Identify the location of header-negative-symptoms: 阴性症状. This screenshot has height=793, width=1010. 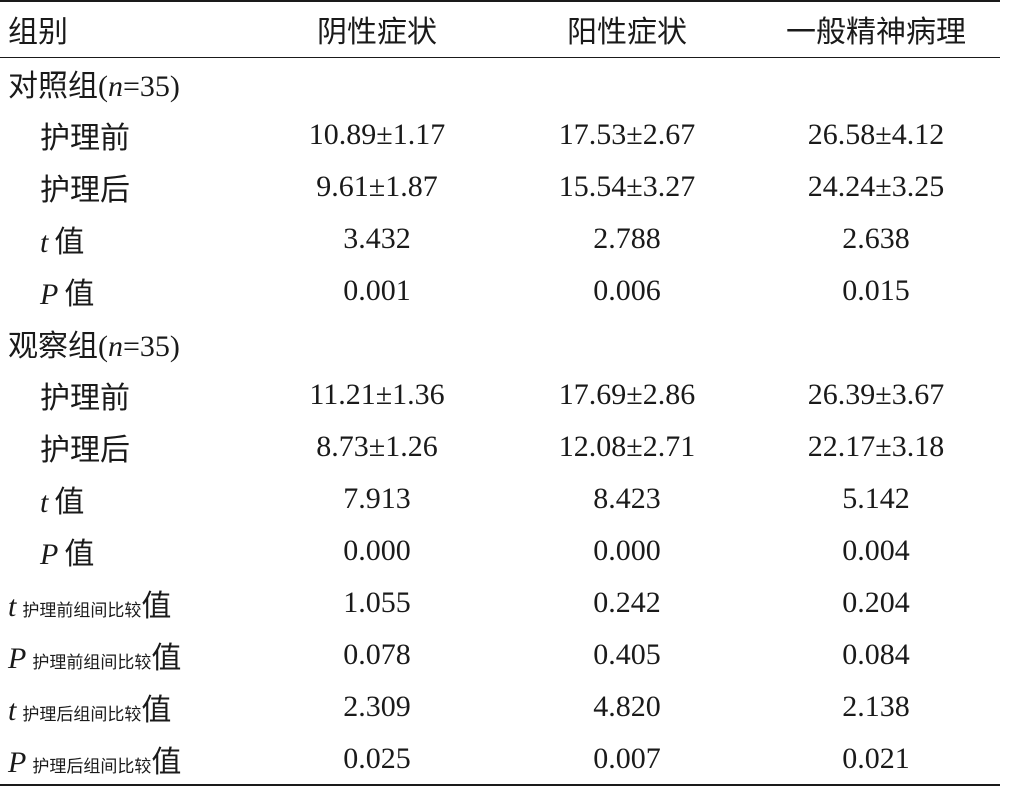
(377, 29).